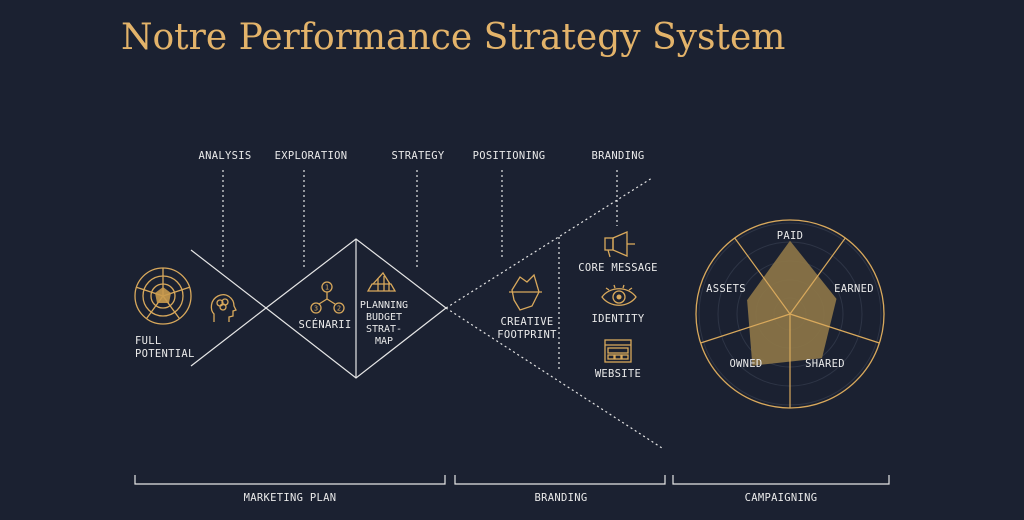 The image size is (1024, 520). I want to click on creative-footprint-line1: CREATIVE, so click(527, 322).